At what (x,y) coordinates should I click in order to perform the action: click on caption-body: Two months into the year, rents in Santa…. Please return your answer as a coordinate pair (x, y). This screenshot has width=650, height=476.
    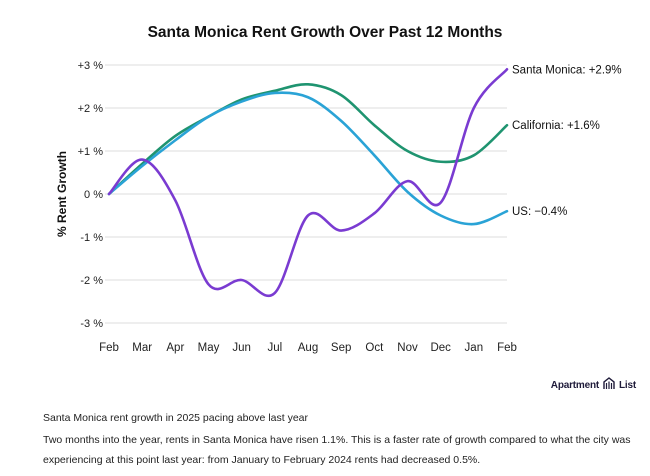
    Looking at the image, I should click on (337, 450).